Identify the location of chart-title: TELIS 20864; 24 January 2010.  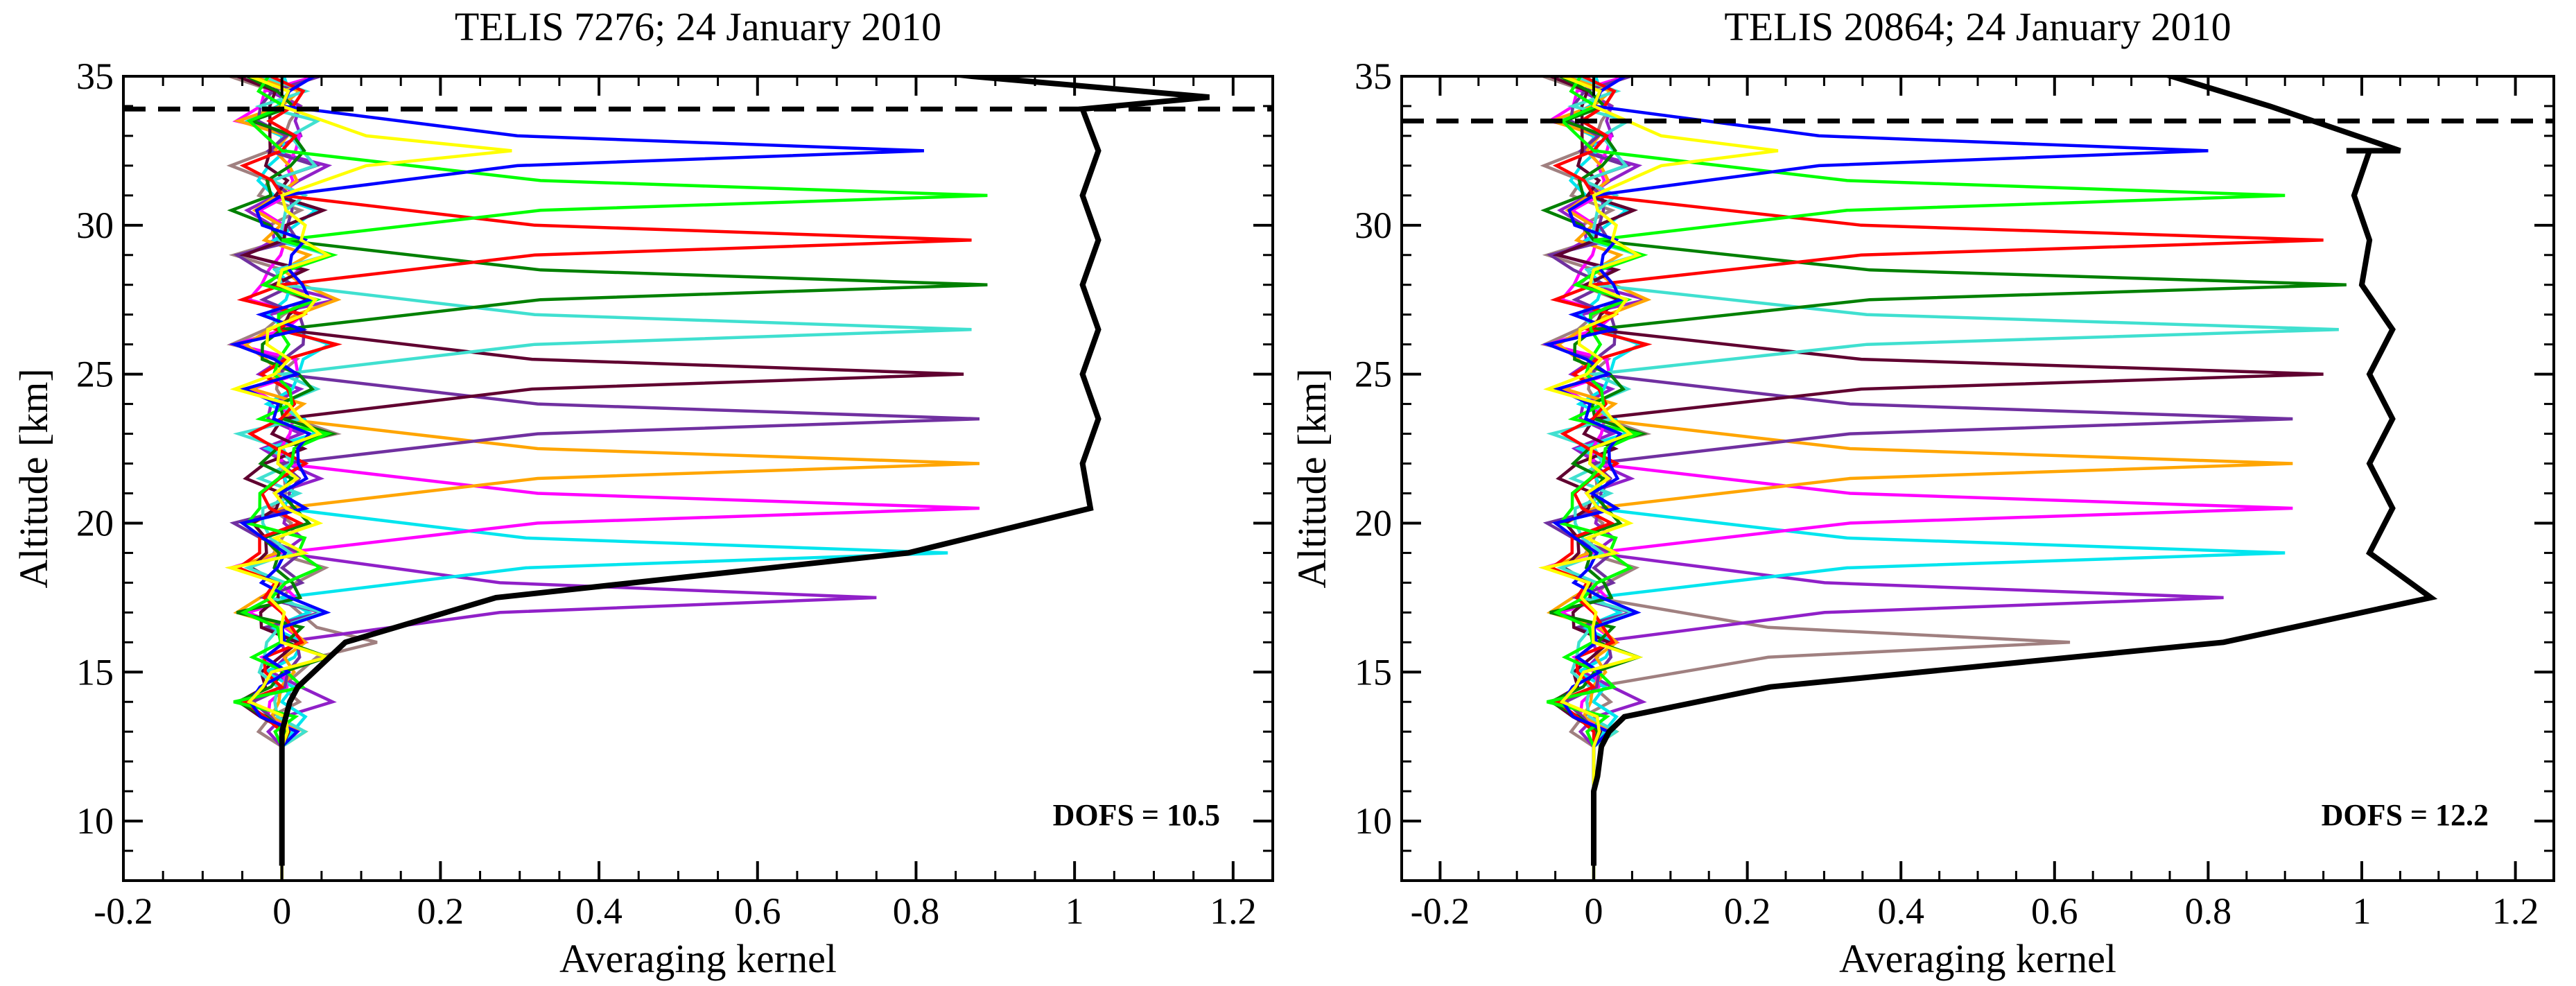
(1977, 27).